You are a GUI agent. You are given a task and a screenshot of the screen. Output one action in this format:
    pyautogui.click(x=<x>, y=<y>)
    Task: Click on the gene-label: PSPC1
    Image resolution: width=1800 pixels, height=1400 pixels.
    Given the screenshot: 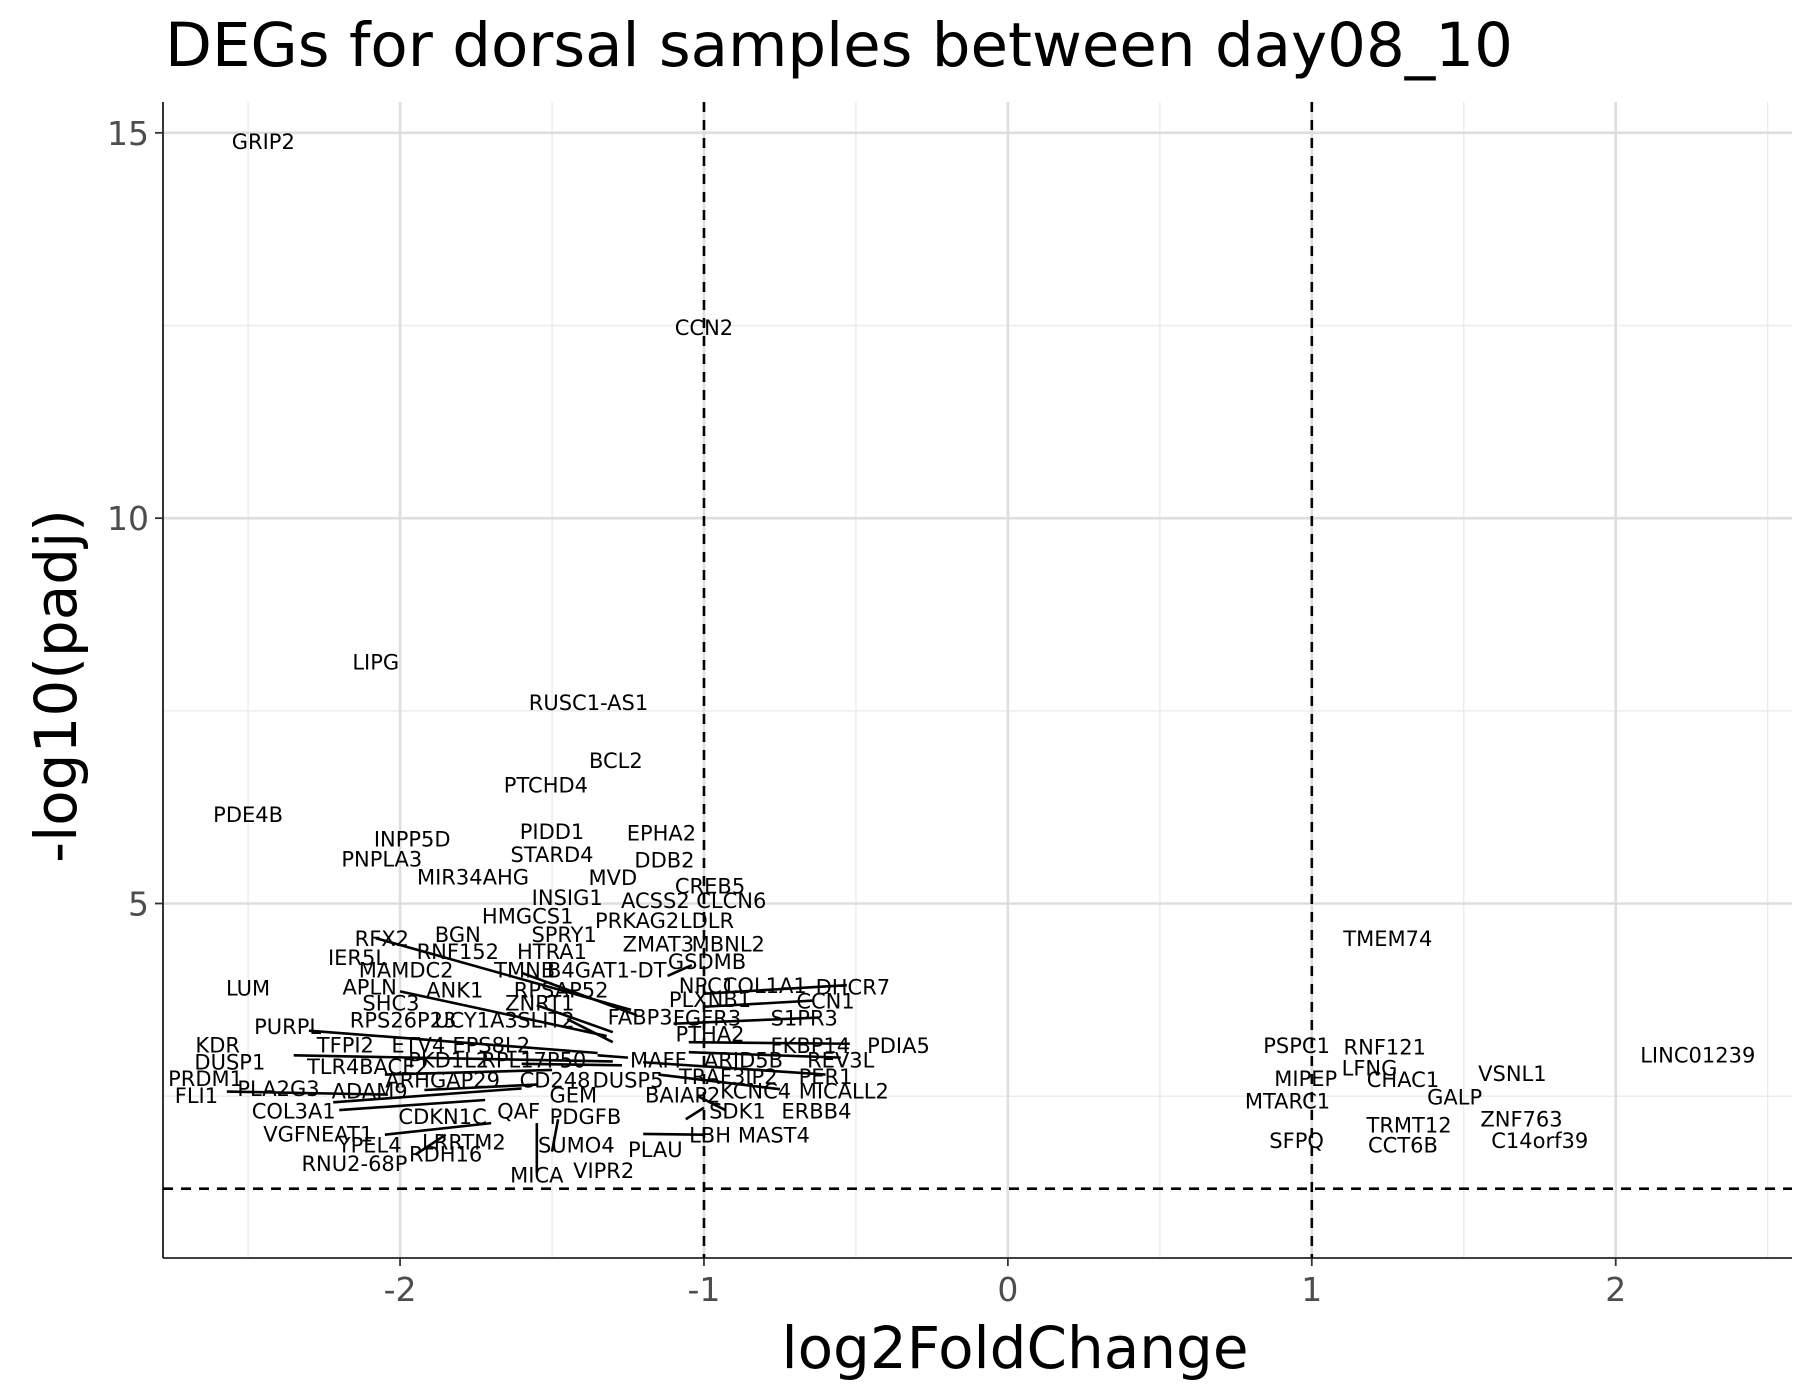 What is the action you would take?
    pyautogui.click(x=1296, y=1046)
    